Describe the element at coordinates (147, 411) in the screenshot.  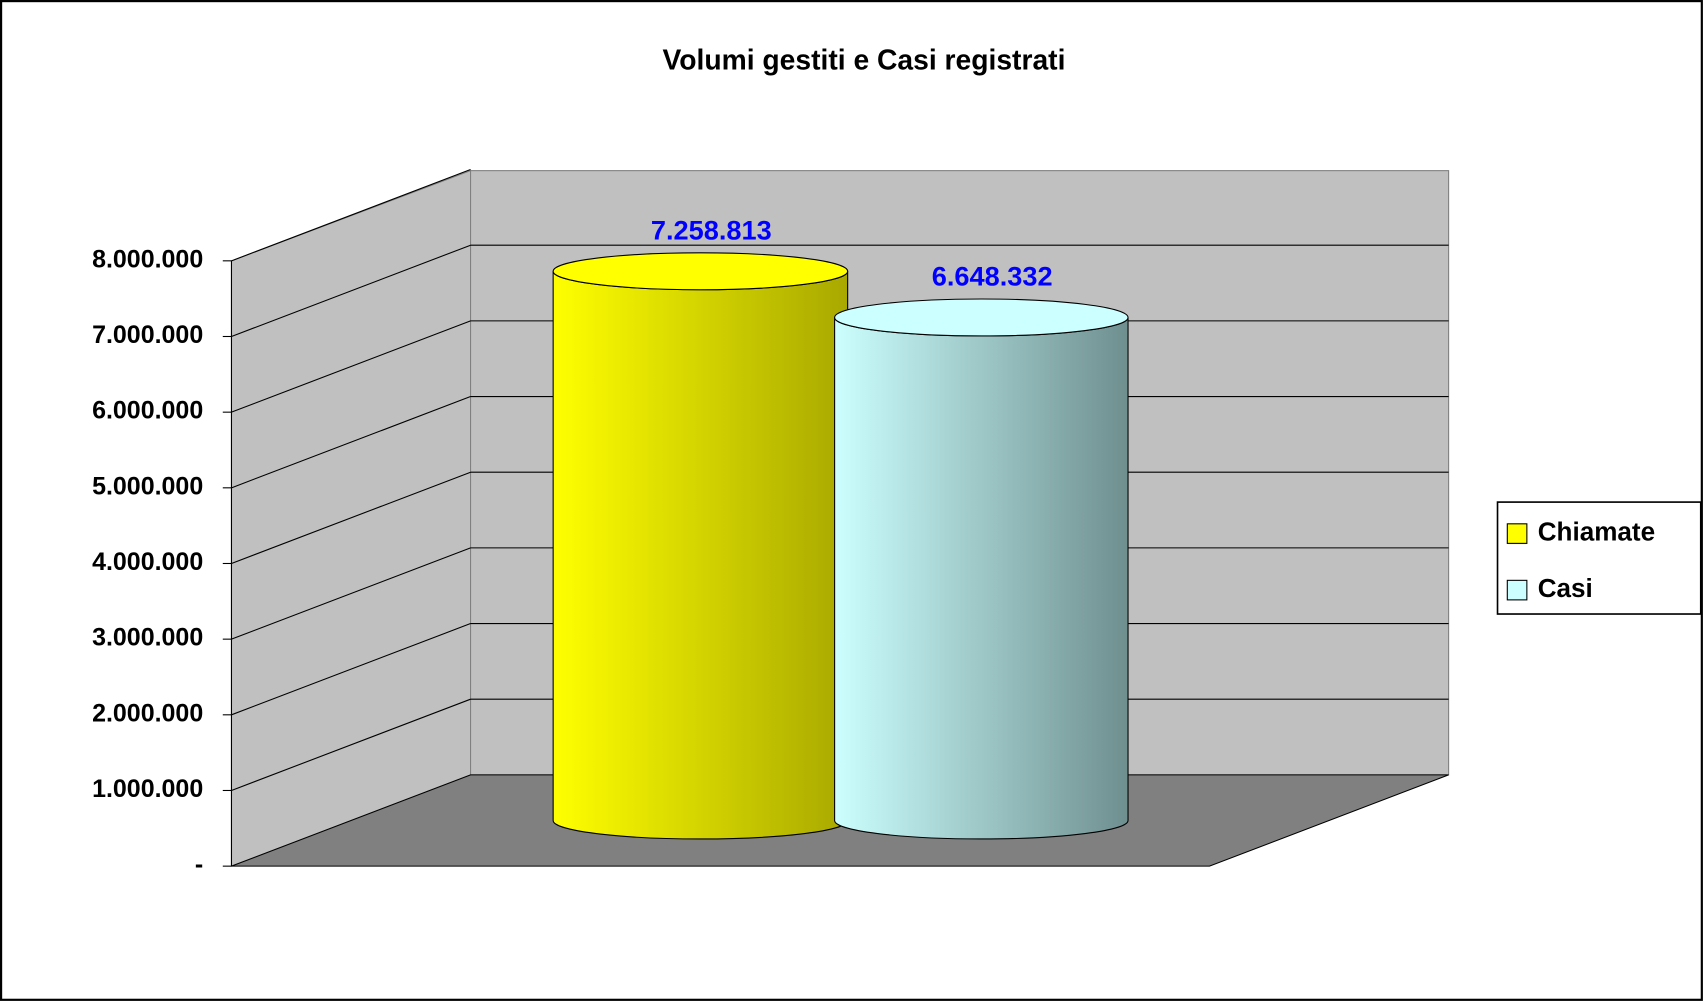
I see `y-tick-label: 6.000.000` at that location.